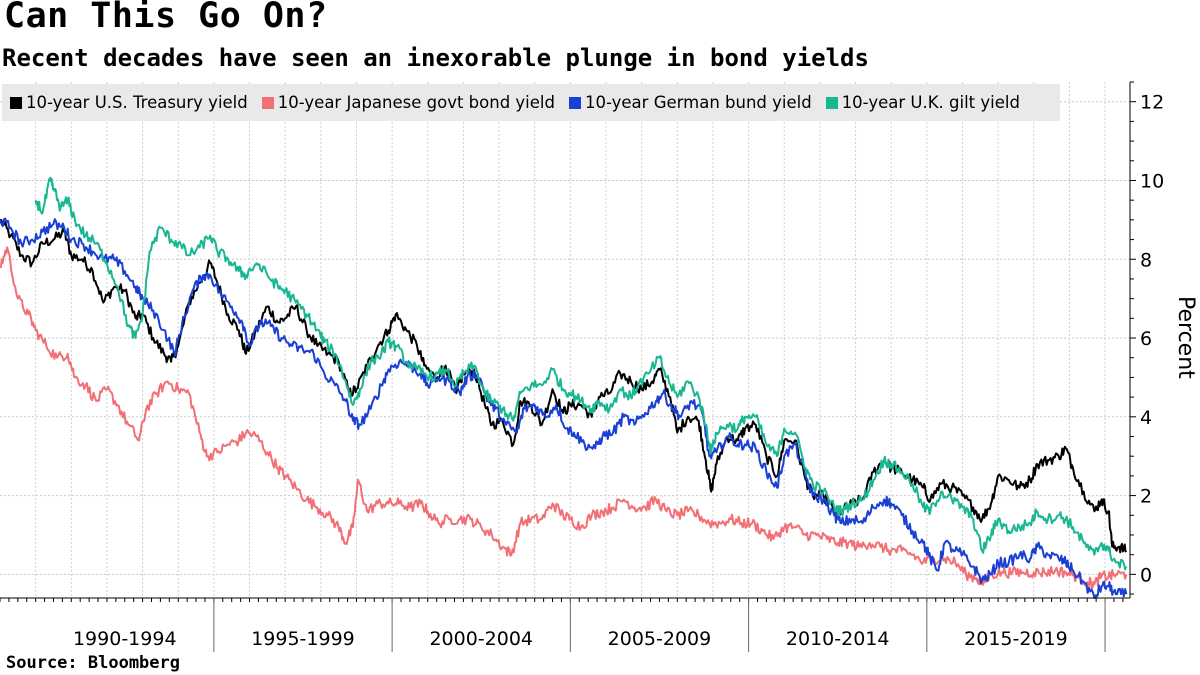 This screenshot has width=1200, height=675. I want to click on x-tick-label: 2015-2019, so click(1016, 639).